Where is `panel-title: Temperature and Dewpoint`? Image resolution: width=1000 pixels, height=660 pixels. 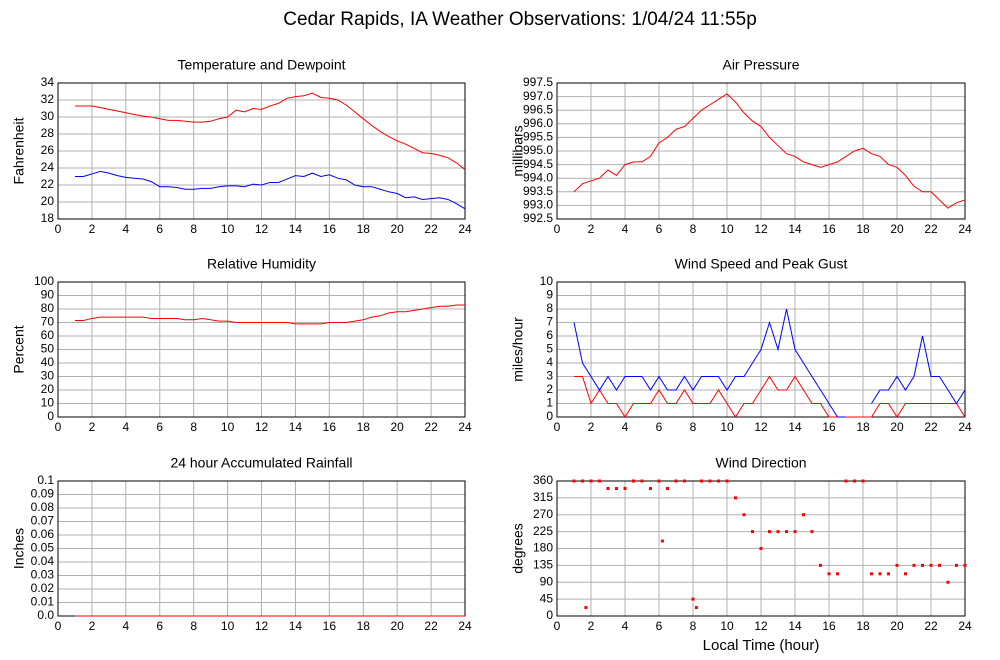 panel-title: Temperature and Dewpoint is located at coordinates (261, 65).